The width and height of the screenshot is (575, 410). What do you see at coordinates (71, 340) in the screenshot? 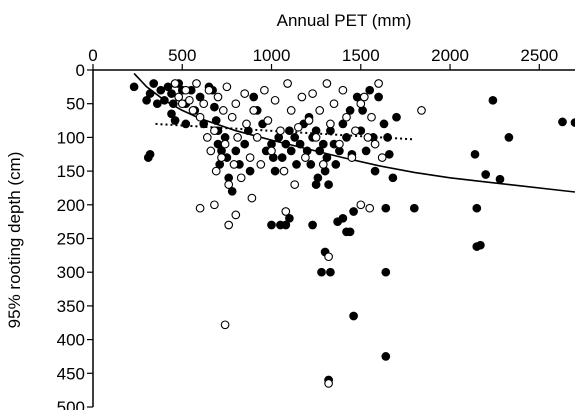
I see `y-tick-label: 400` at bounding box center [71, 340].